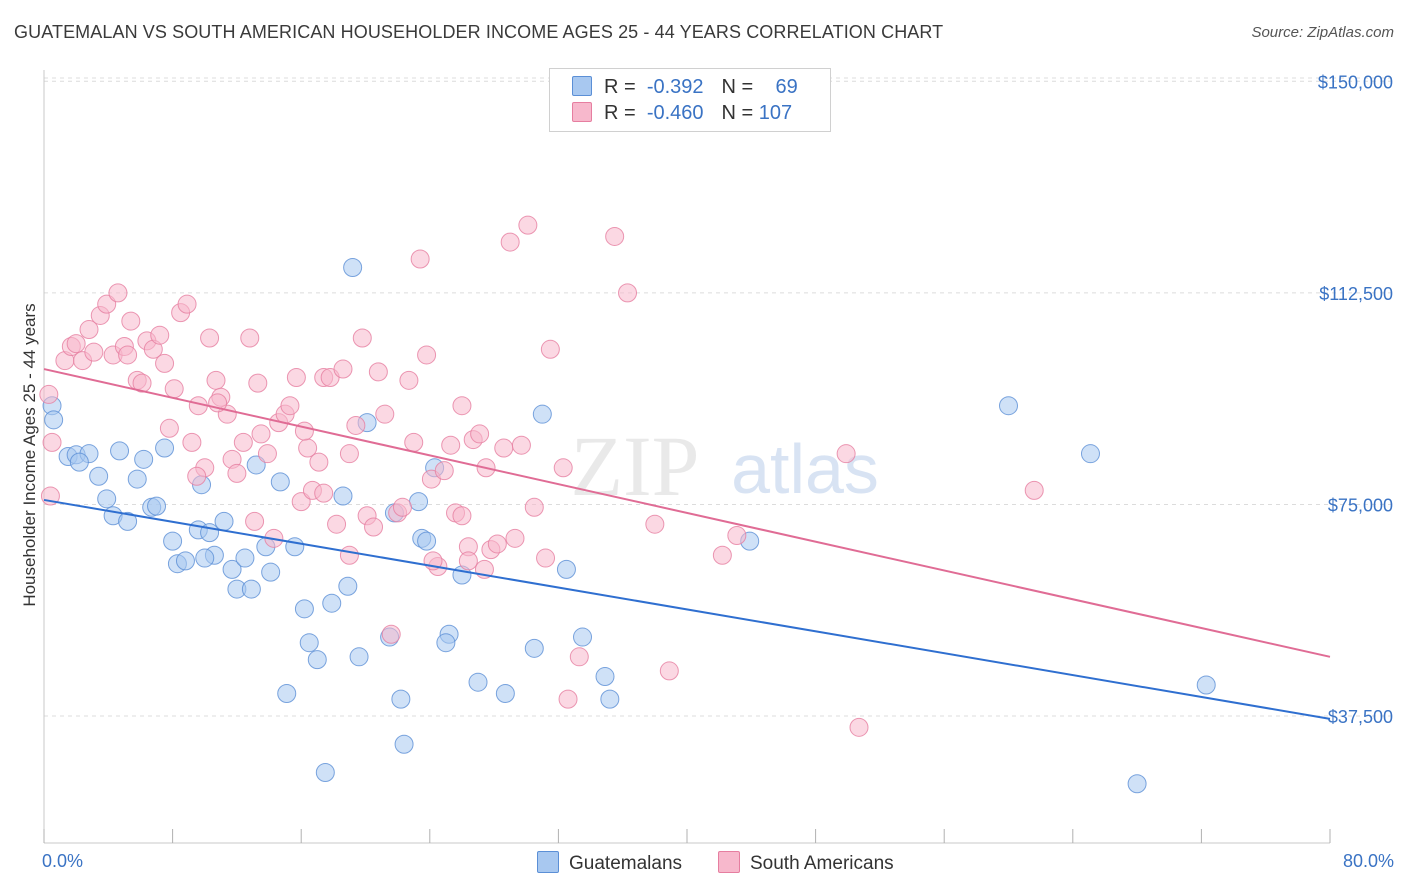  Describe the element at coordinates (609, 863) in the screenshot. I see `legend-item-guatemalans: Guatemalans` at that location.